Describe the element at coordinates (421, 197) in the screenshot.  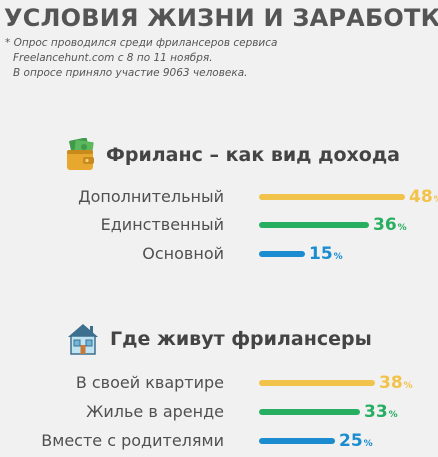
I see `value-number: 48` at that location.